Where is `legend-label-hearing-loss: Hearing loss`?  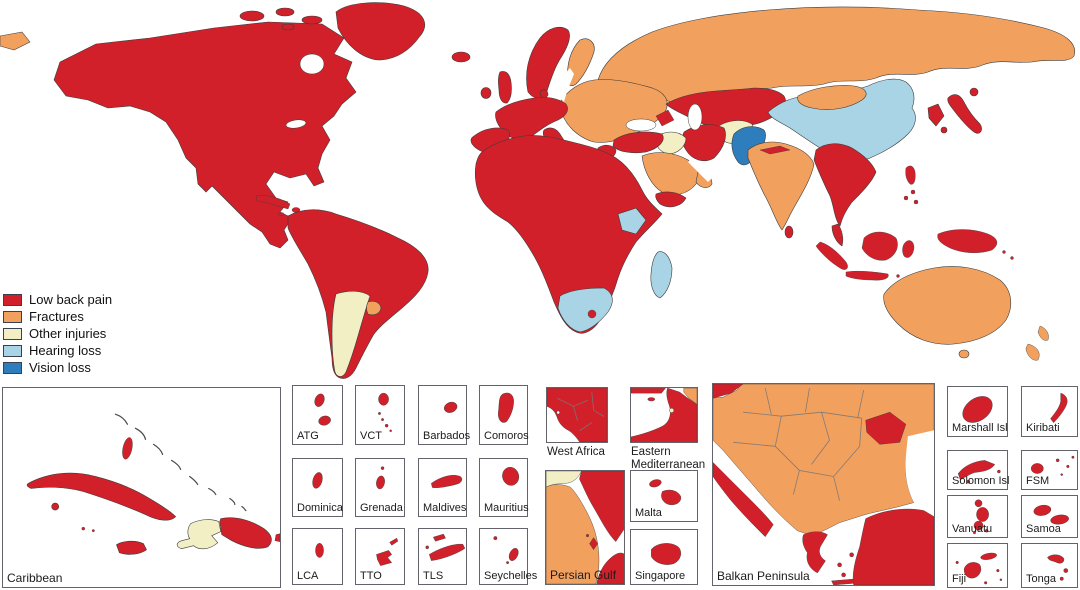 legend-label-hearing-loss: Hearing loss is located at coordinates (65, 350).